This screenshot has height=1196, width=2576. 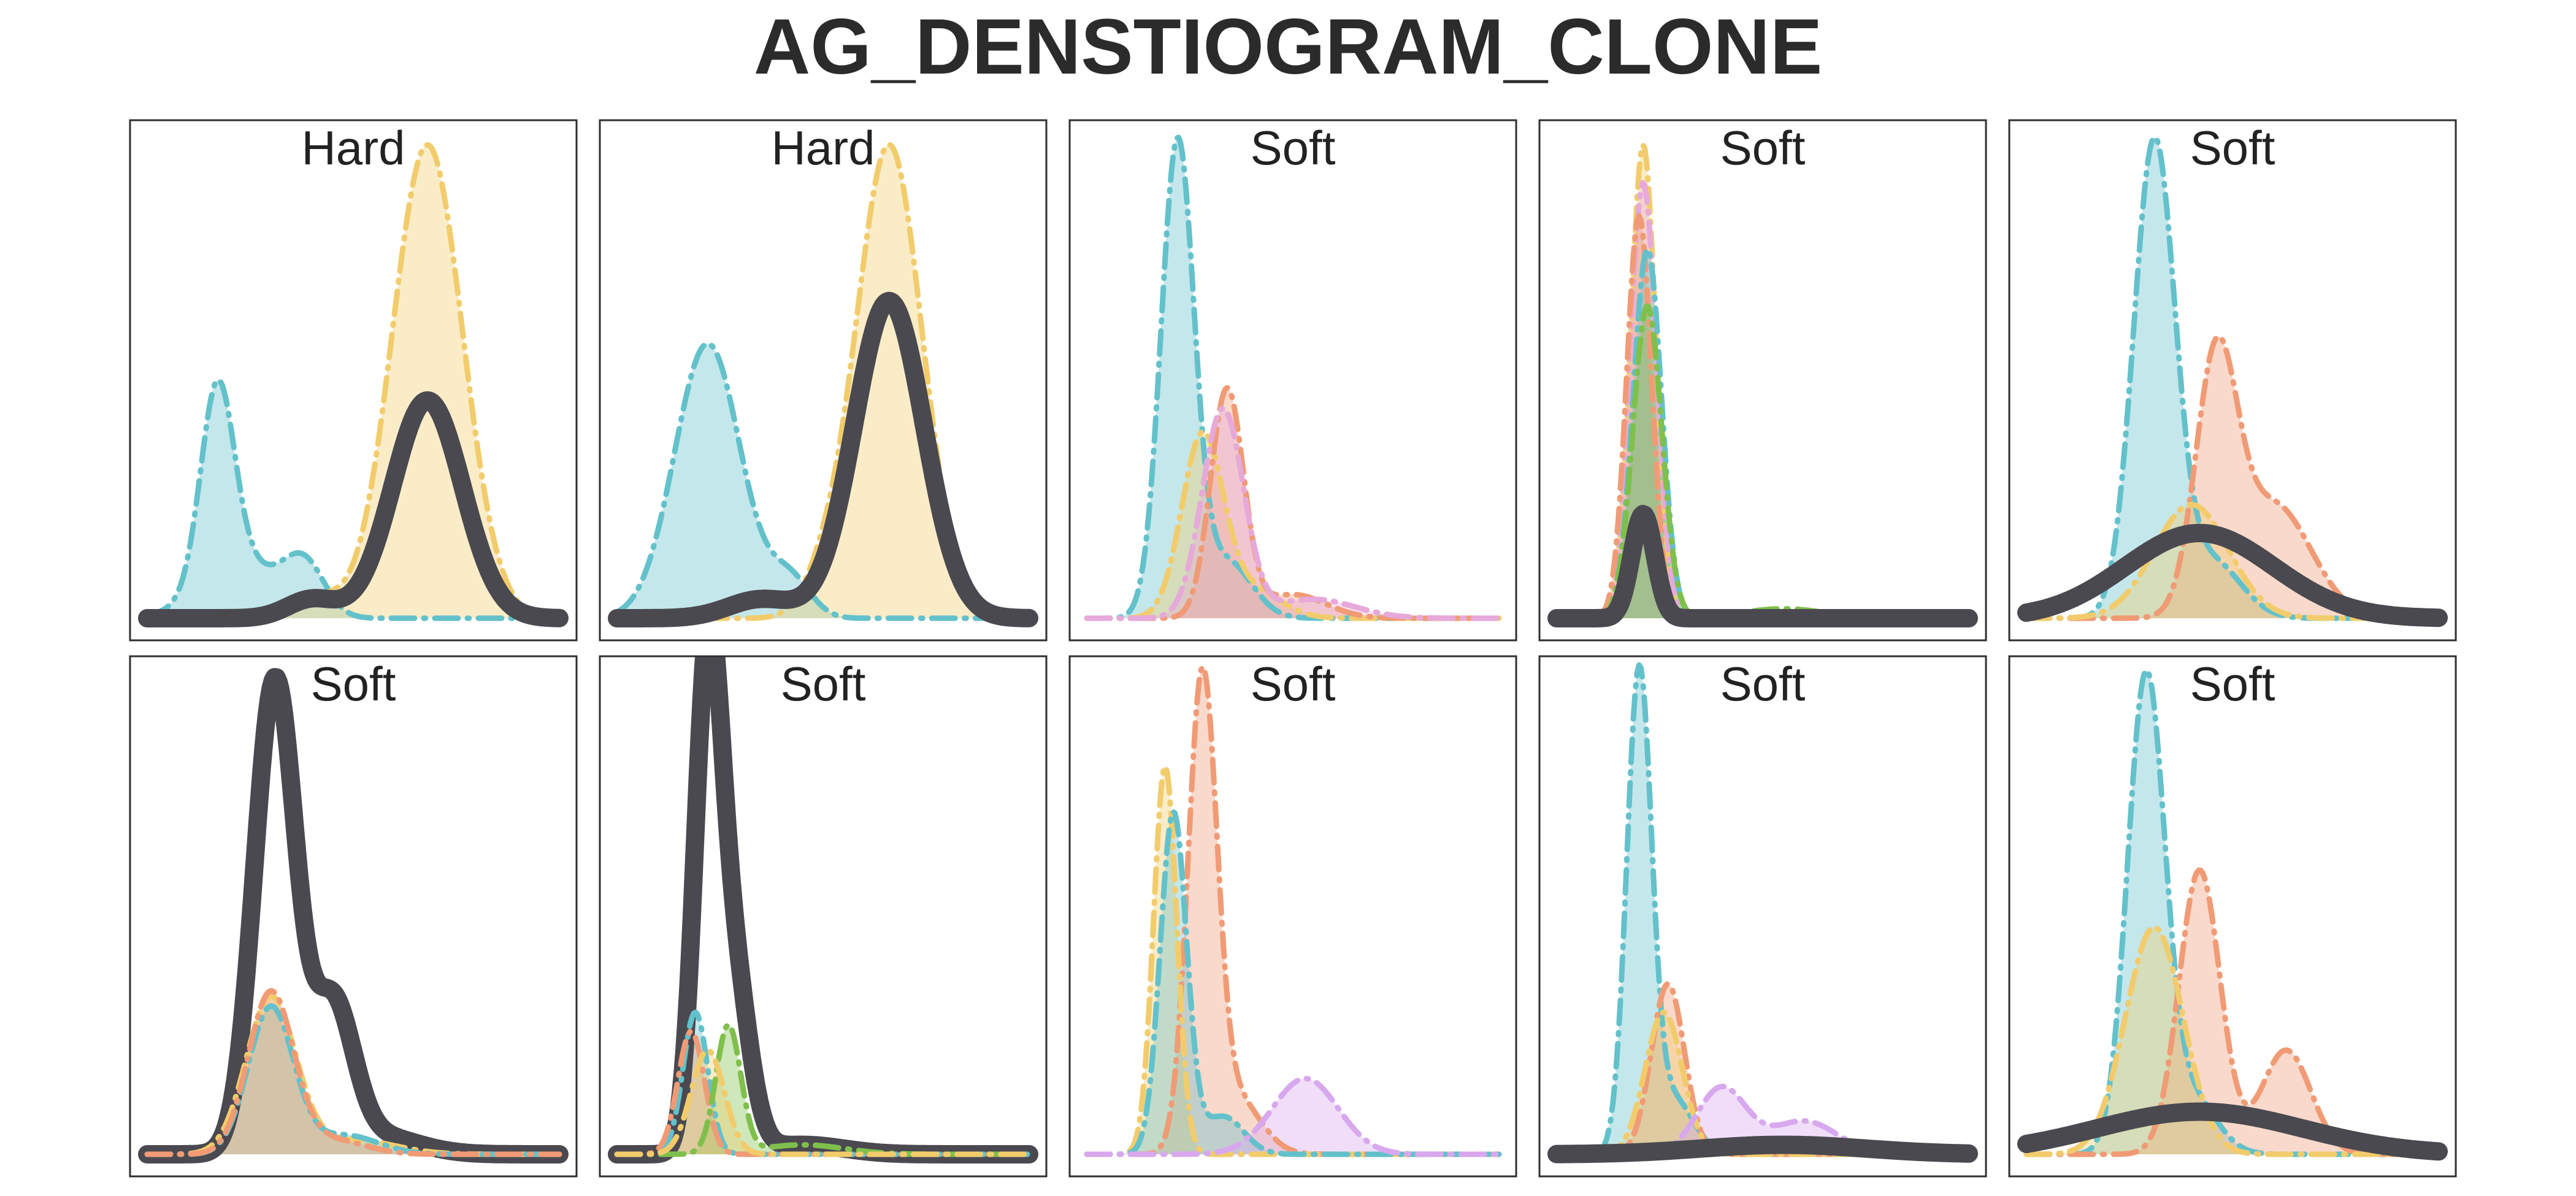 I want to click on density-area-violet, so click(x=1293, y=1116).